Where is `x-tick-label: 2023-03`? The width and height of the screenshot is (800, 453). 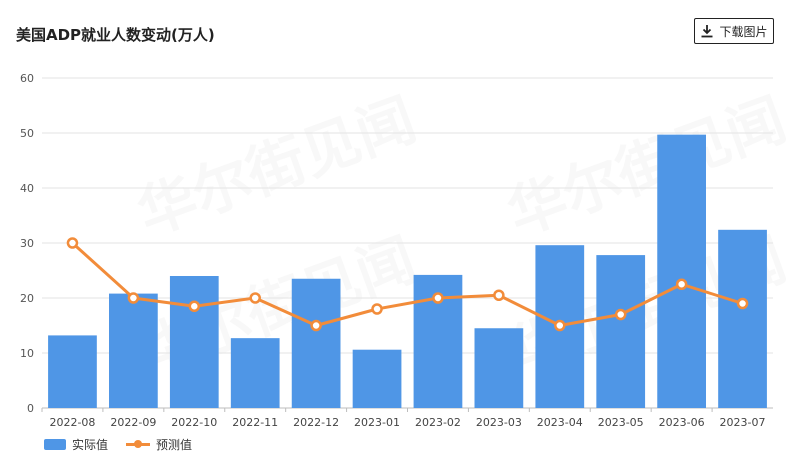 x-tick-label: 2023-03 is located at coordinates (499, 422).